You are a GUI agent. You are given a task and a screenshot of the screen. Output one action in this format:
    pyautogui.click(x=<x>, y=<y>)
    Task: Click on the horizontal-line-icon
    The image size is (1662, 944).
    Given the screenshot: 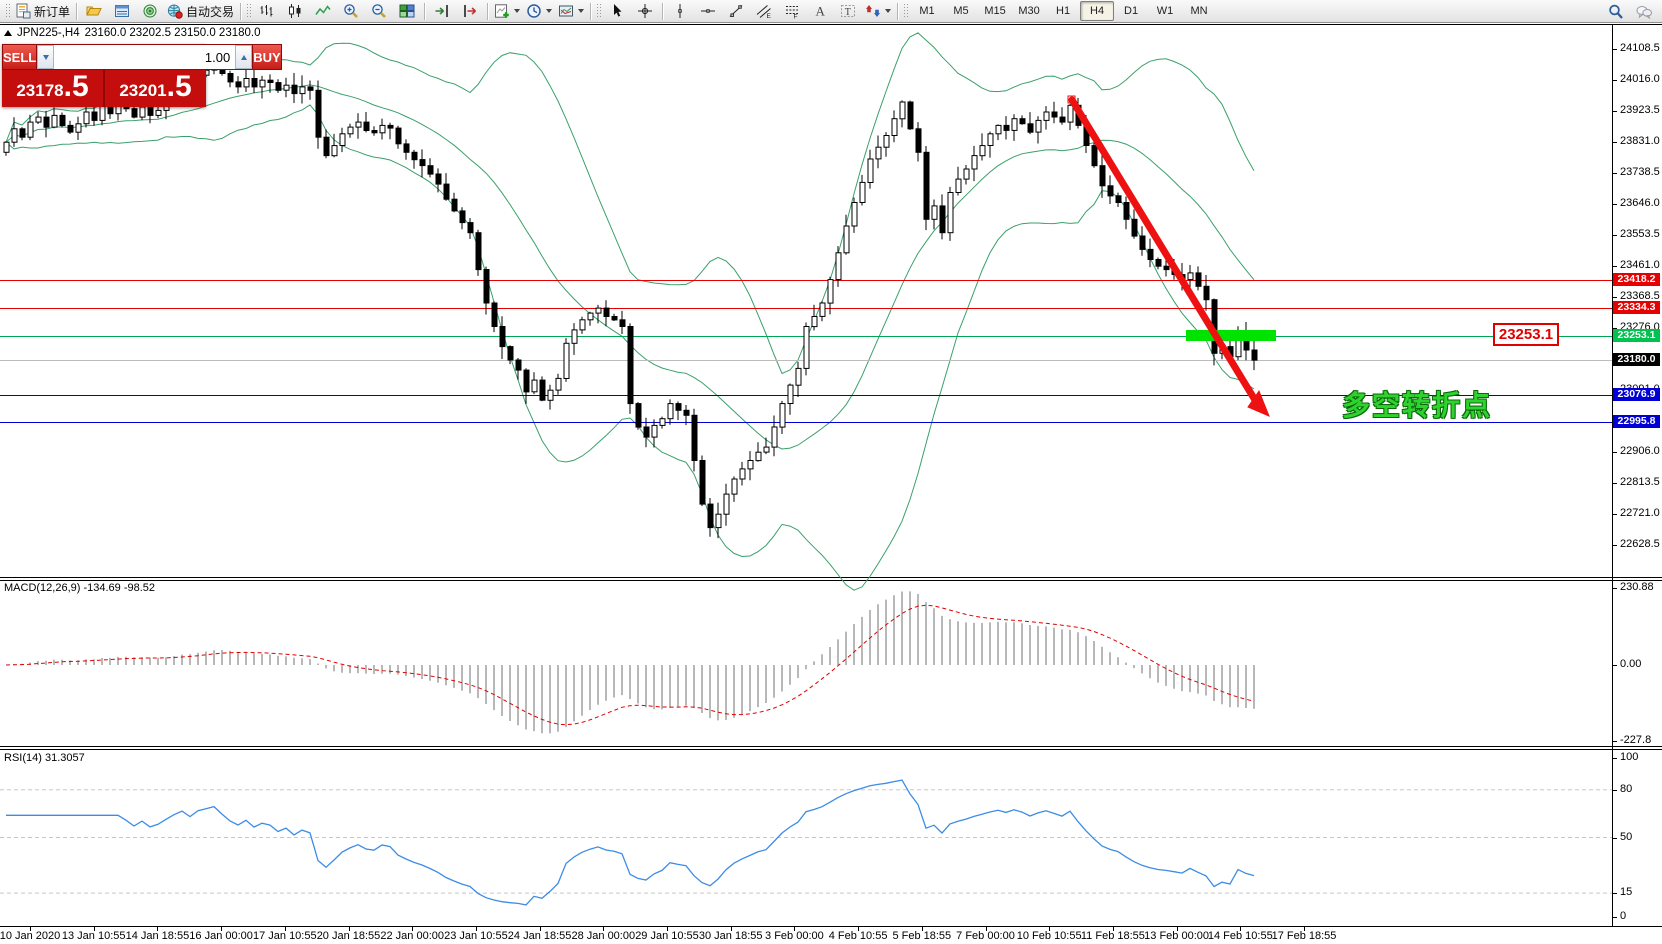 What is the action you would take?
    pyautogui.click(x=708, y=11)
    